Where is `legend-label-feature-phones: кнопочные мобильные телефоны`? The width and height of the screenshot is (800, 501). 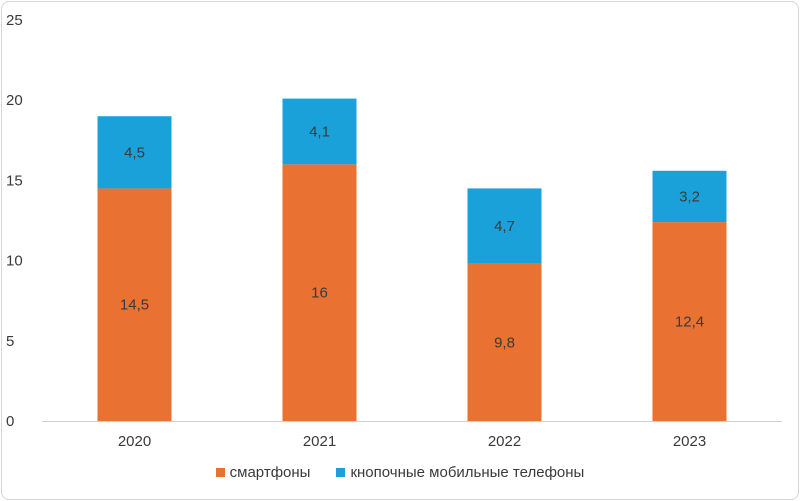
legend-label-feature-phones: кнопочные мобильные телефоны is located at coordinates (467, 472).